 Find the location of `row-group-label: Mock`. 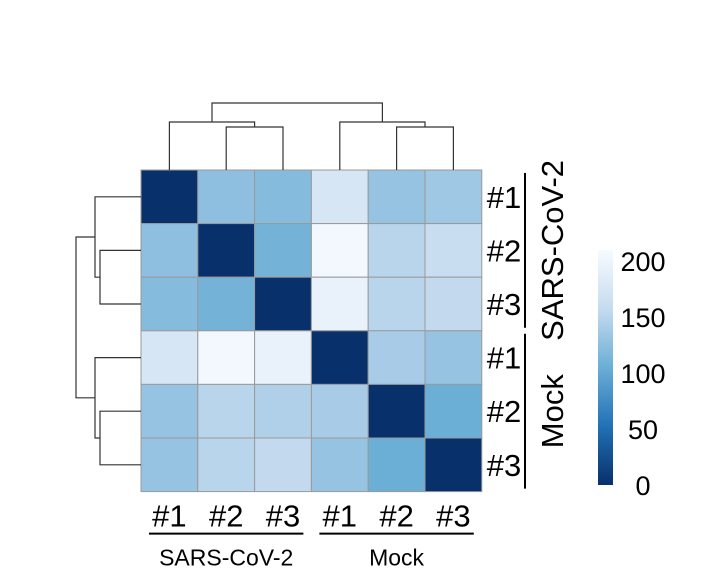

row-group-label: Mock is located at coordinates (552, 411).